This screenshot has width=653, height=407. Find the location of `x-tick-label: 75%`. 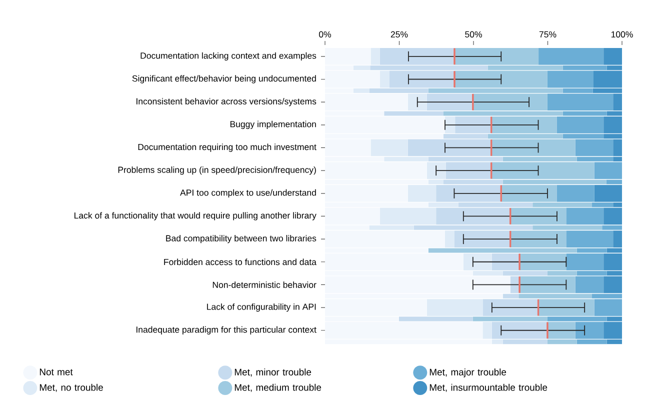

x-tick-label: 75% is located at coordinates (547, 34).